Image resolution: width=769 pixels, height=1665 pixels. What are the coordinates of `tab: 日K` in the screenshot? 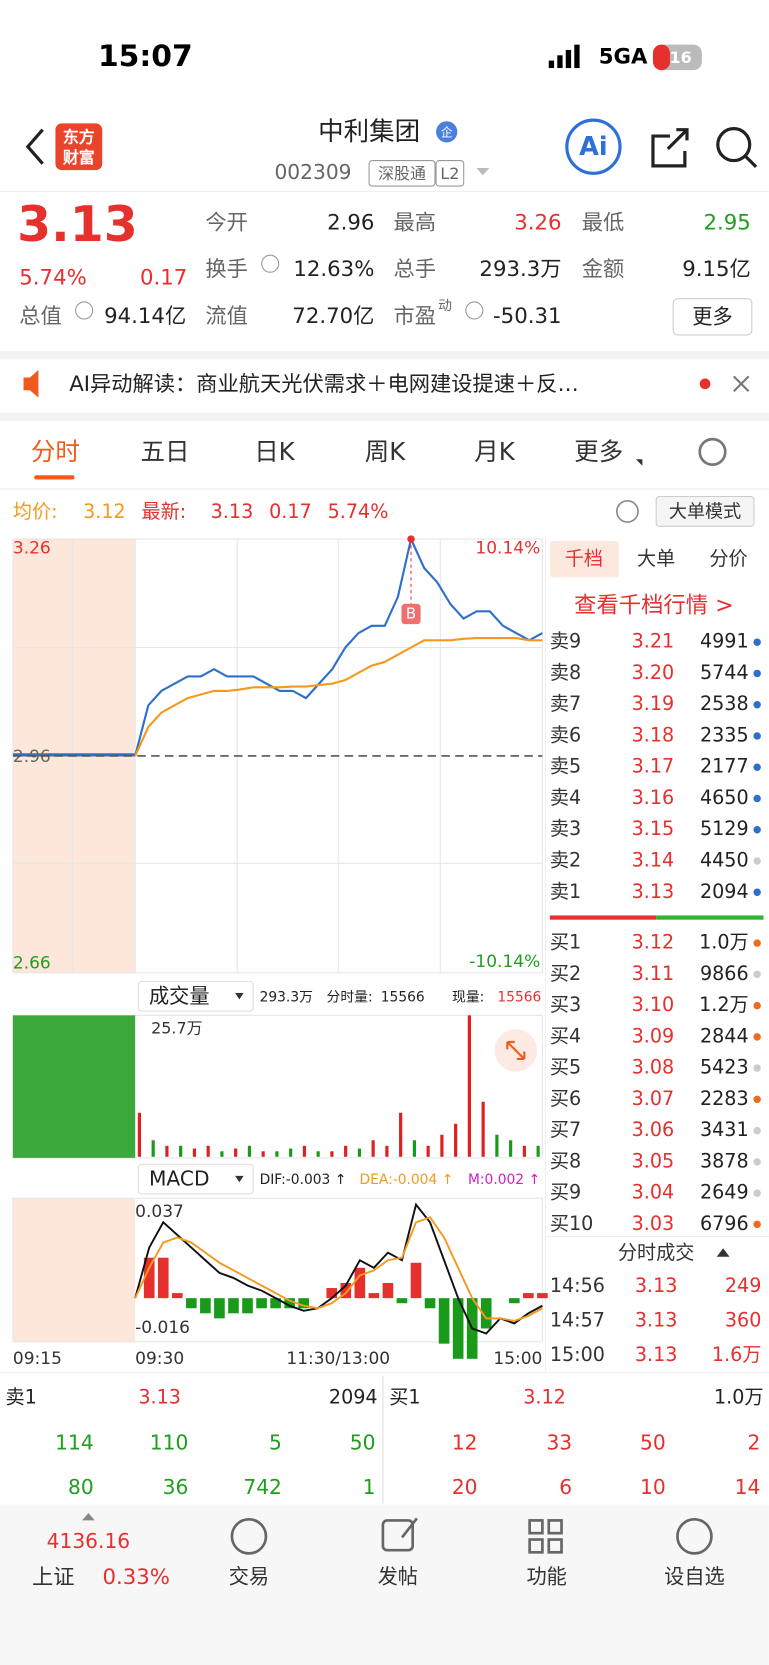 It's located at (274, 451).